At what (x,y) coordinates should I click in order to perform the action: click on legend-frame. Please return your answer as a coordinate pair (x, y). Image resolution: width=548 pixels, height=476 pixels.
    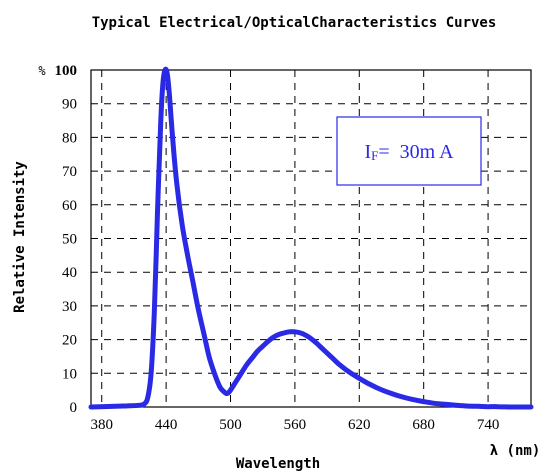
    Looking at the image, I should click on (409, 151).